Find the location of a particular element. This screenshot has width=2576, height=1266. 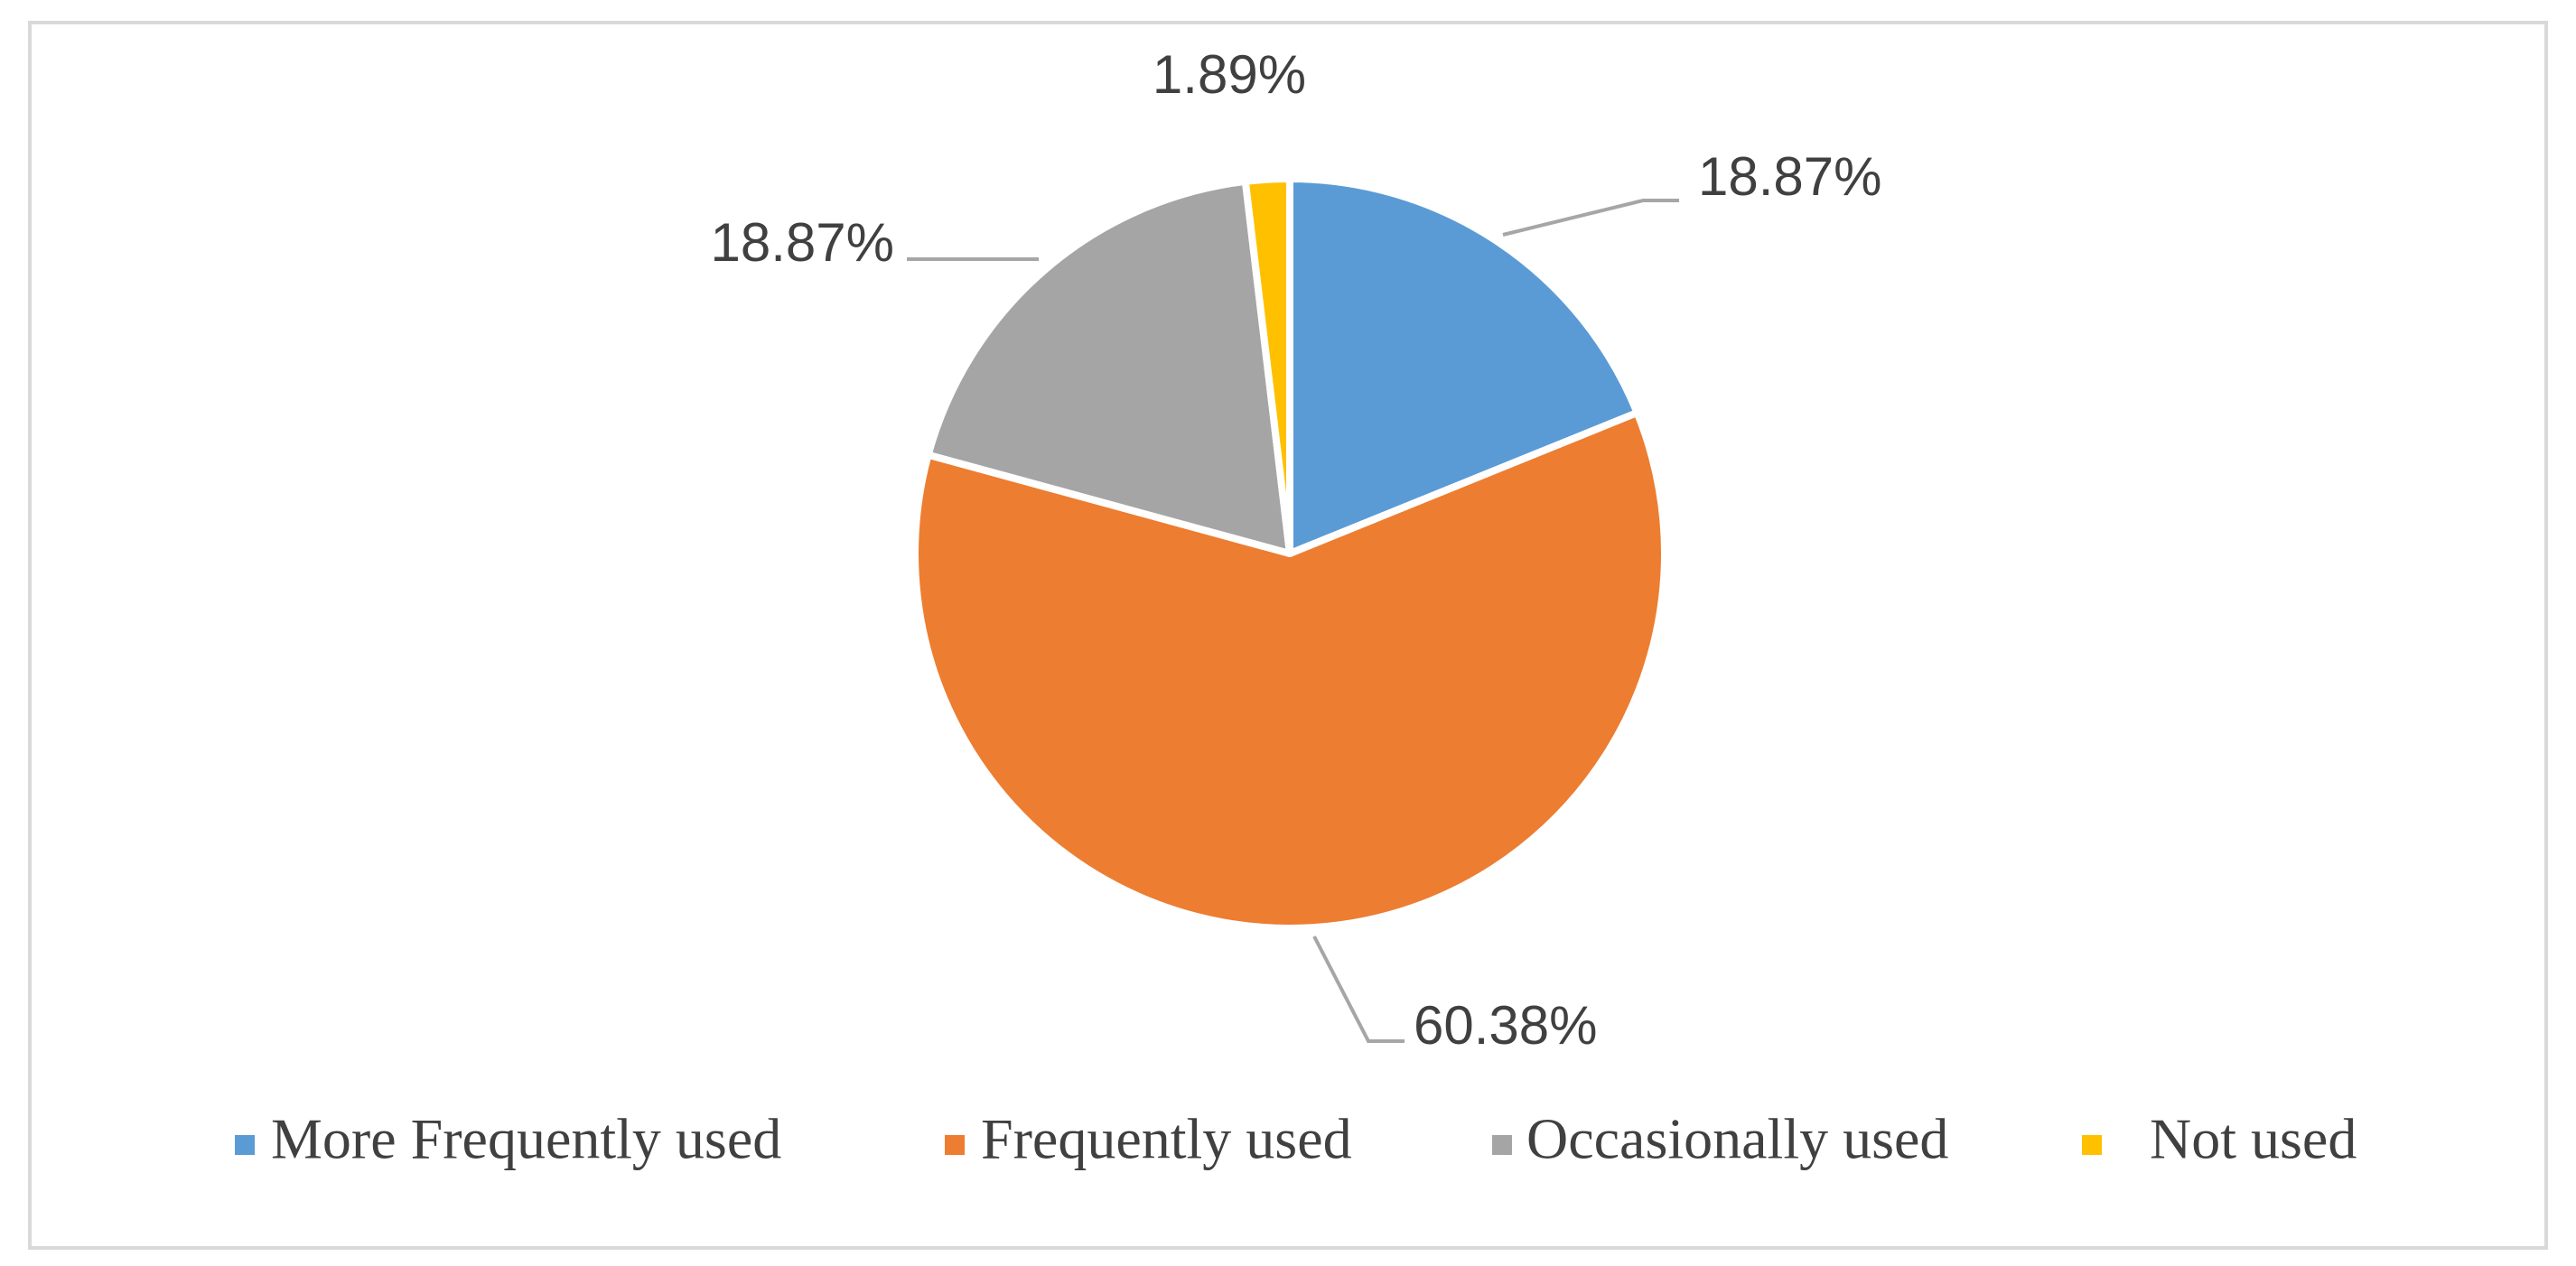

legend-label: More Frequently used is located at coordinates (526, 1139).